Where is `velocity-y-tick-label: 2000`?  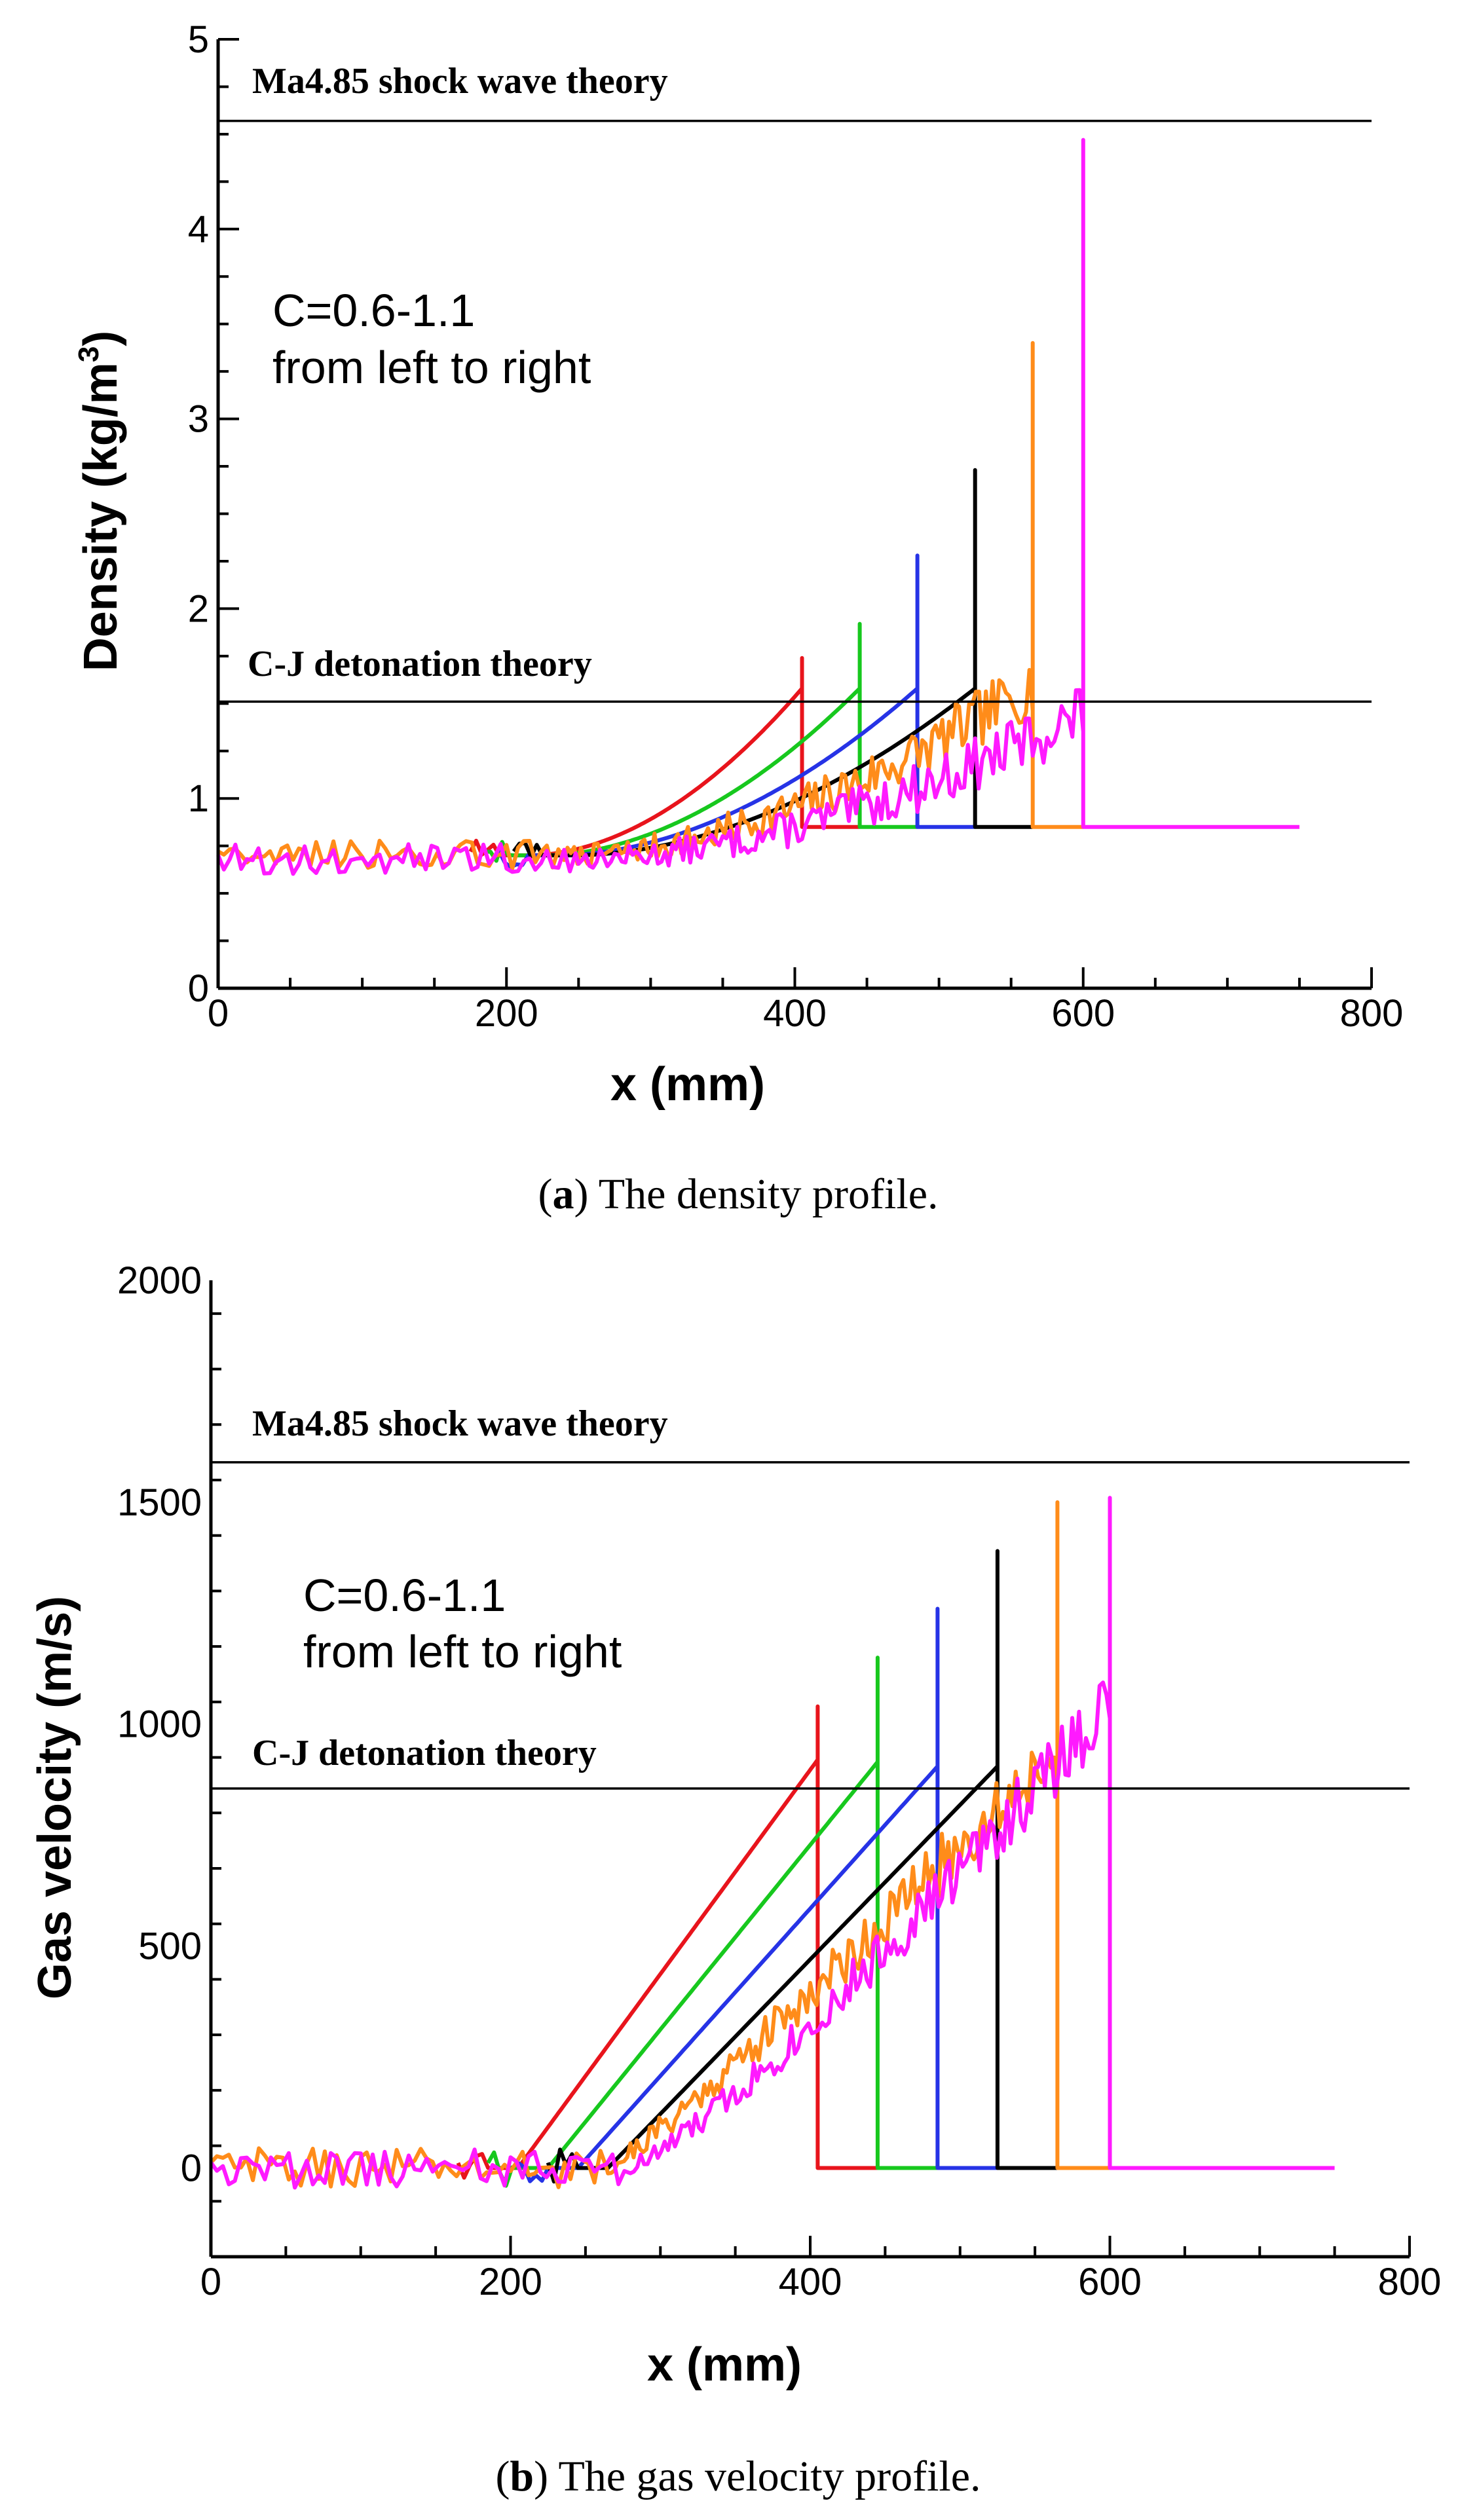
velocity-y-tick-label: 2000 is located at coordinates (159, 1280).